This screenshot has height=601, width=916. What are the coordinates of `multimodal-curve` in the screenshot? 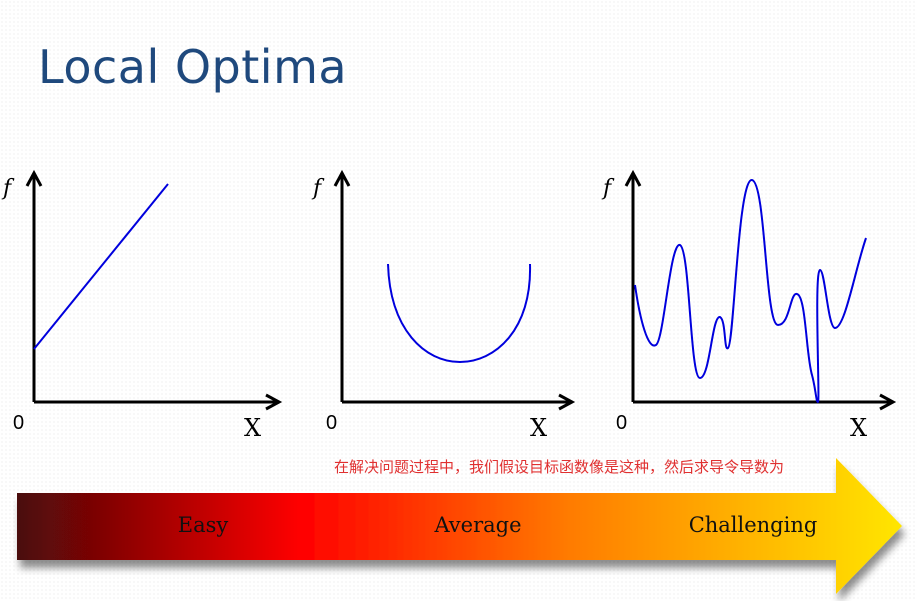 It's located at (750, 291).